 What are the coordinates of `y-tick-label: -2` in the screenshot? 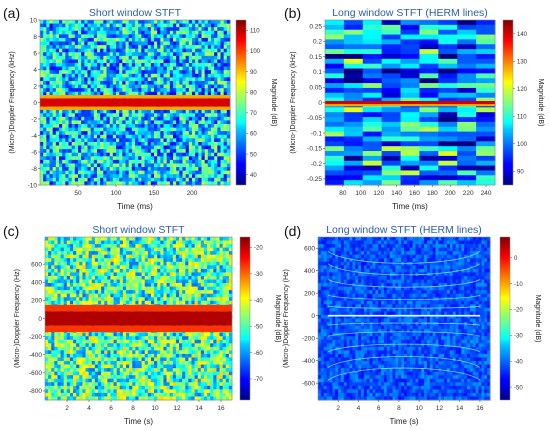 It's located at (34, 119).